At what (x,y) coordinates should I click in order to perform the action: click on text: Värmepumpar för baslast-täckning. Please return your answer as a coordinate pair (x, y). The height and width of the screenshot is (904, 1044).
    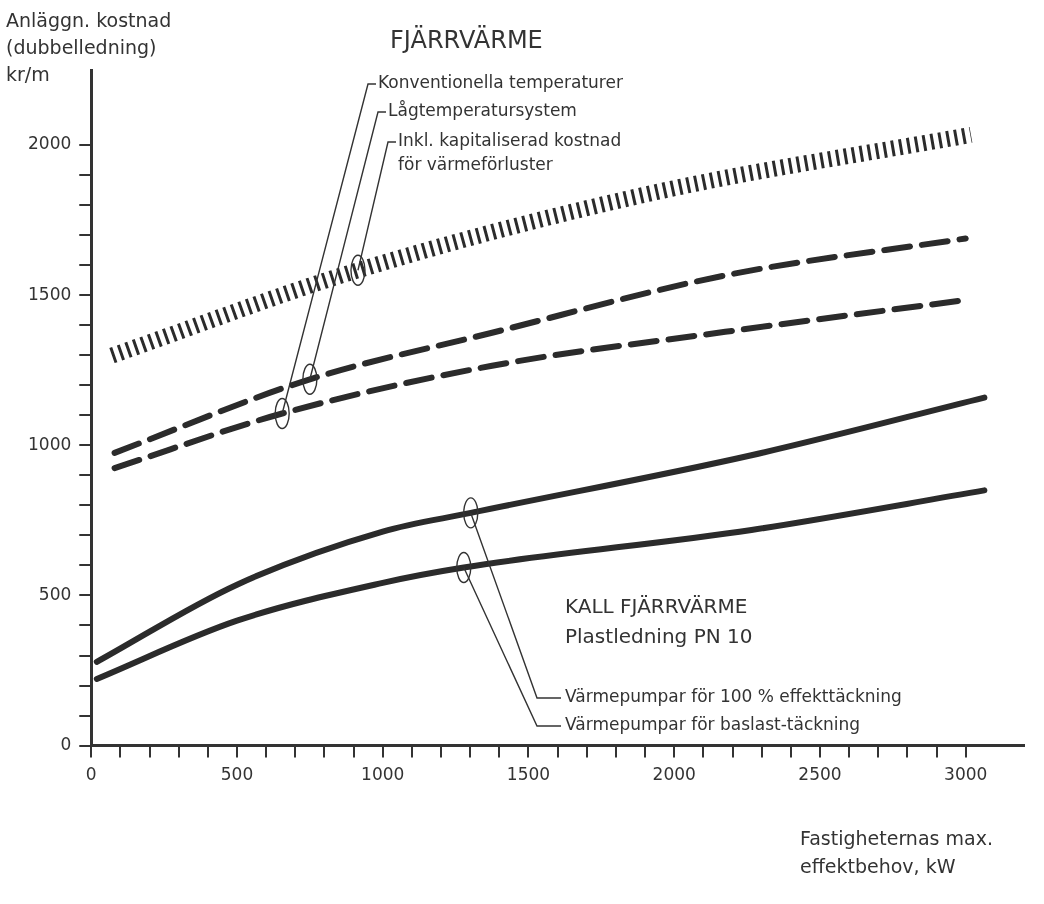
    Looking at the image, I should click on (713, 724).